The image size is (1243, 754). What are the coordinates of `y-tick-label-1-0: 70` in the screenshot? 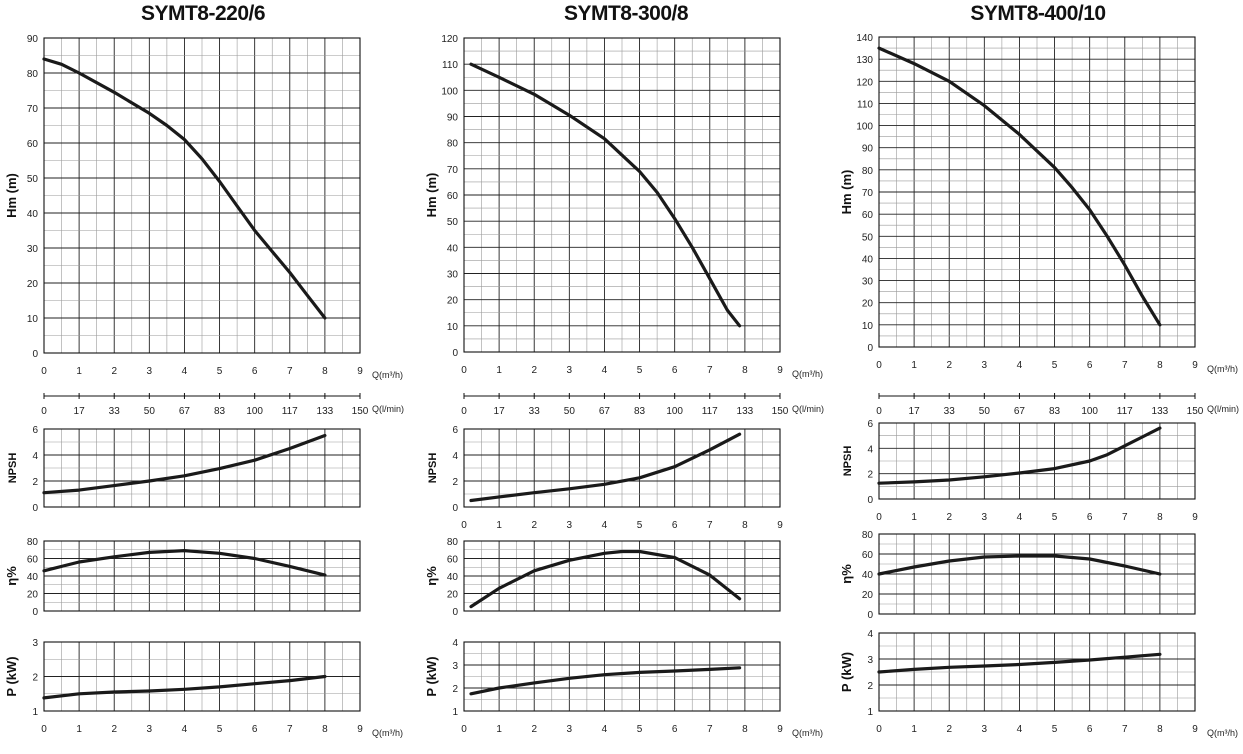 It's located at (453, 170).